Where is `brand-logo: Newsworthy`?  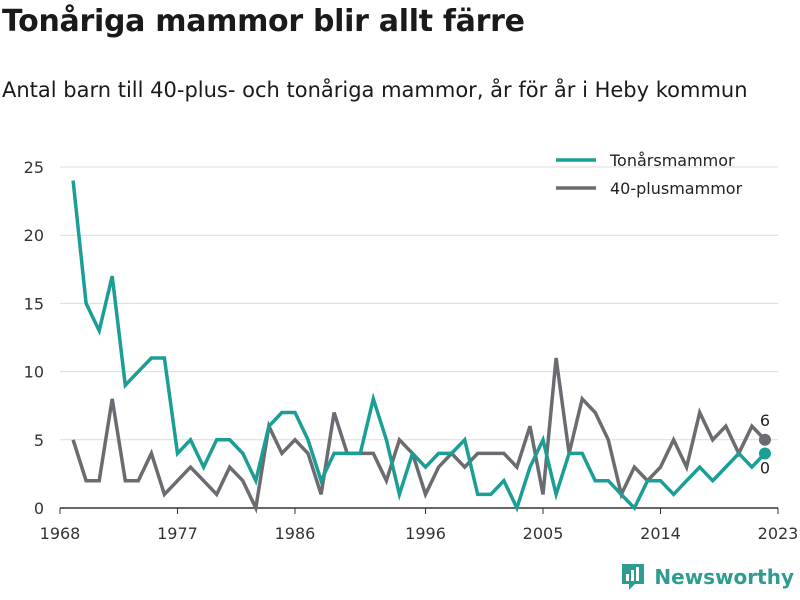 brand-logo: Newsworthy is located at coordinates (707, 577).